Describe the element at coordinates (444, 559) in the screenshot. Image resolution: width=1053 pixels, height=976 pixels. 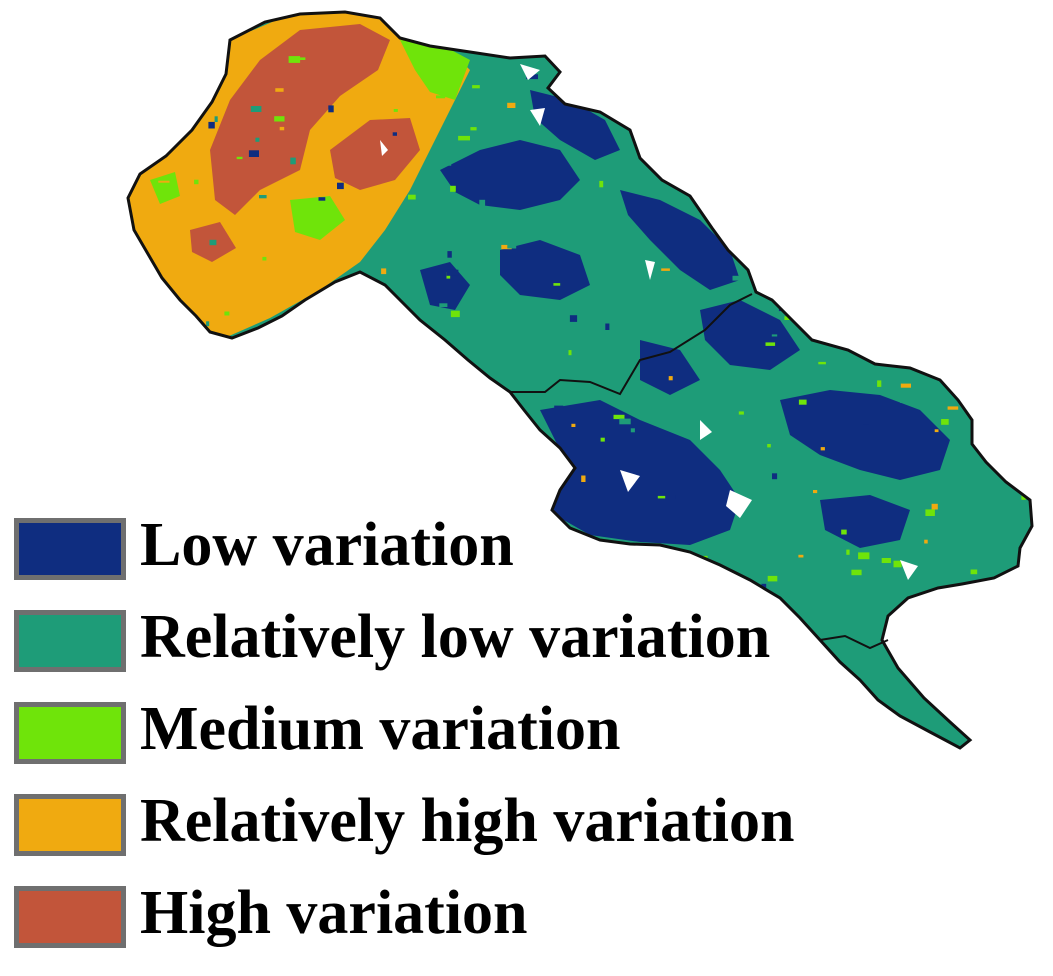
I see `legend-item-low-variation: Low variation` at that location.